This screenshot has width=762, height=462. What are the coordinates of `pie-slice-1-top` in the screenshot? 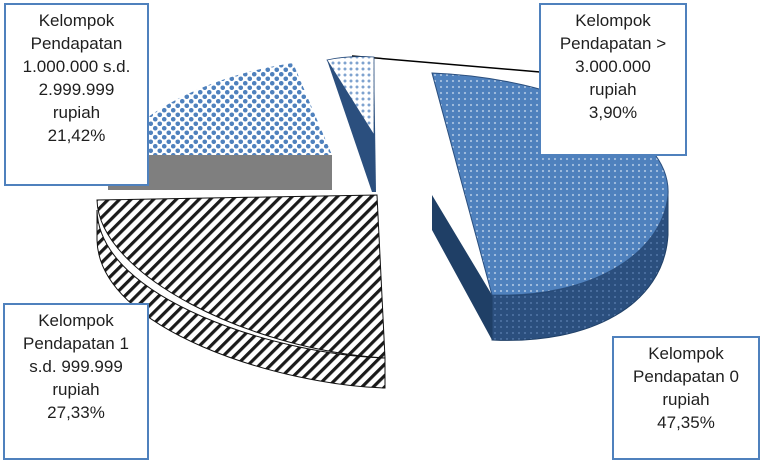 It's located at (241, 276).